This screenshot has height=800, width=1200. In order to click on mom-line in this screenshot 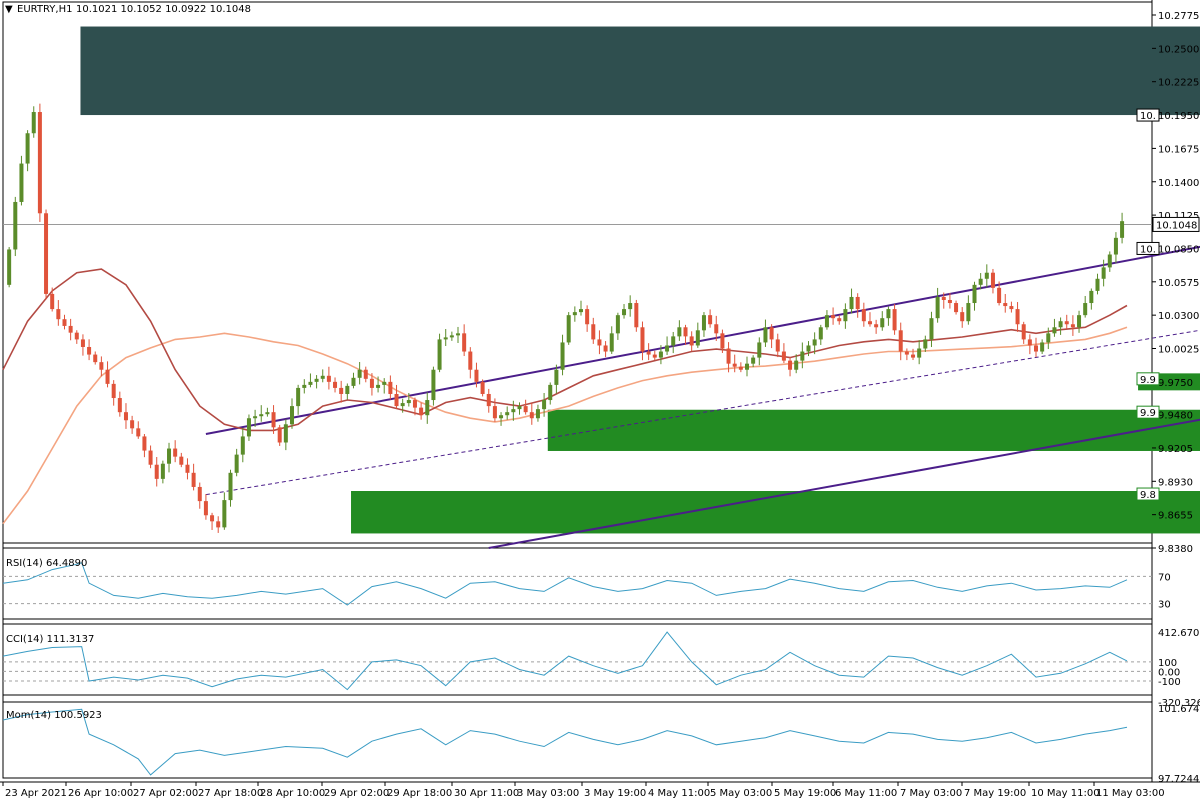, I will do `click(565, 742)`.